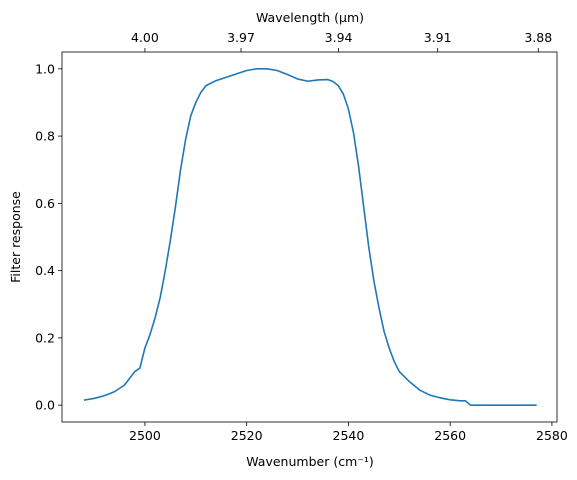 This screenshot has height=480, width=577. What do you see at coordinates (450, 435) in the screenshot?
I see `x-tick-label: 2560` at bounding box center [450, 435].